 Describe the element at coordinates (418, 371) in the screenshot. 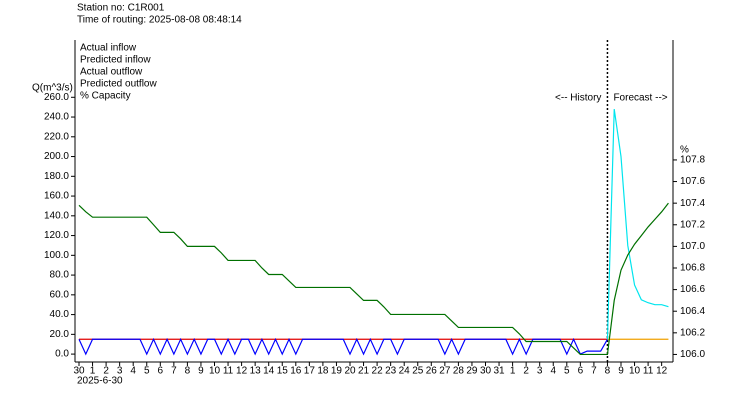

I see `x-tick-label: 25` at that location.